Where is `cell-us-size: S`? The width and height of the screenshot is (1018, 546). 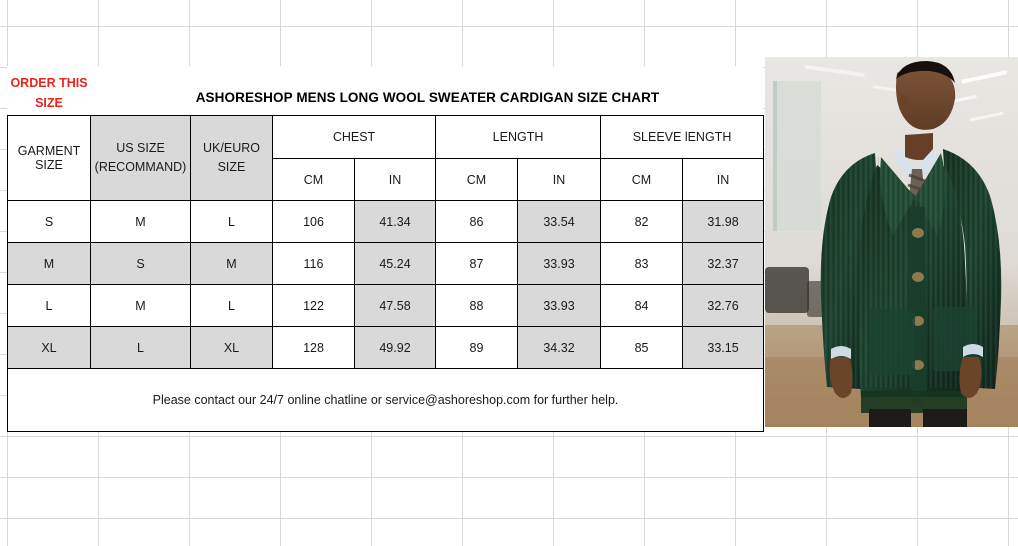 cell-us-size: S is located at coordinates (140, 263).